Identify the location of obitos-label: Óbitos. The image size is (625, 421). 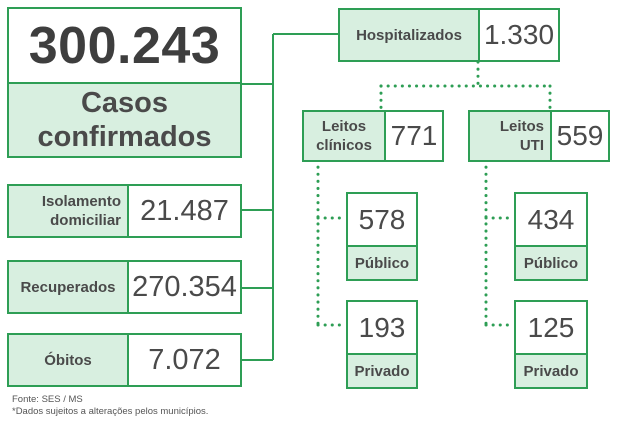
(68, 360).